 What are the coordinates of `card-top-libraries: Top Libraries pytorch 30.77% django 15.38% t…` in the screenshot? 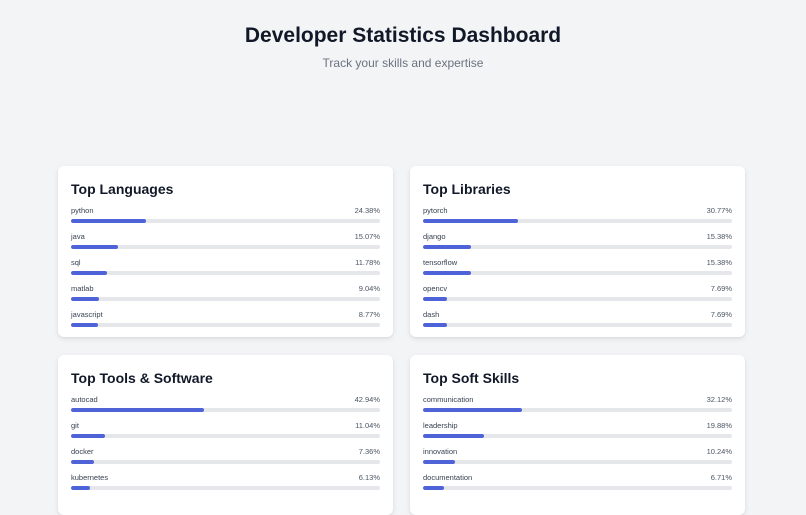 It's located at (577, 251).